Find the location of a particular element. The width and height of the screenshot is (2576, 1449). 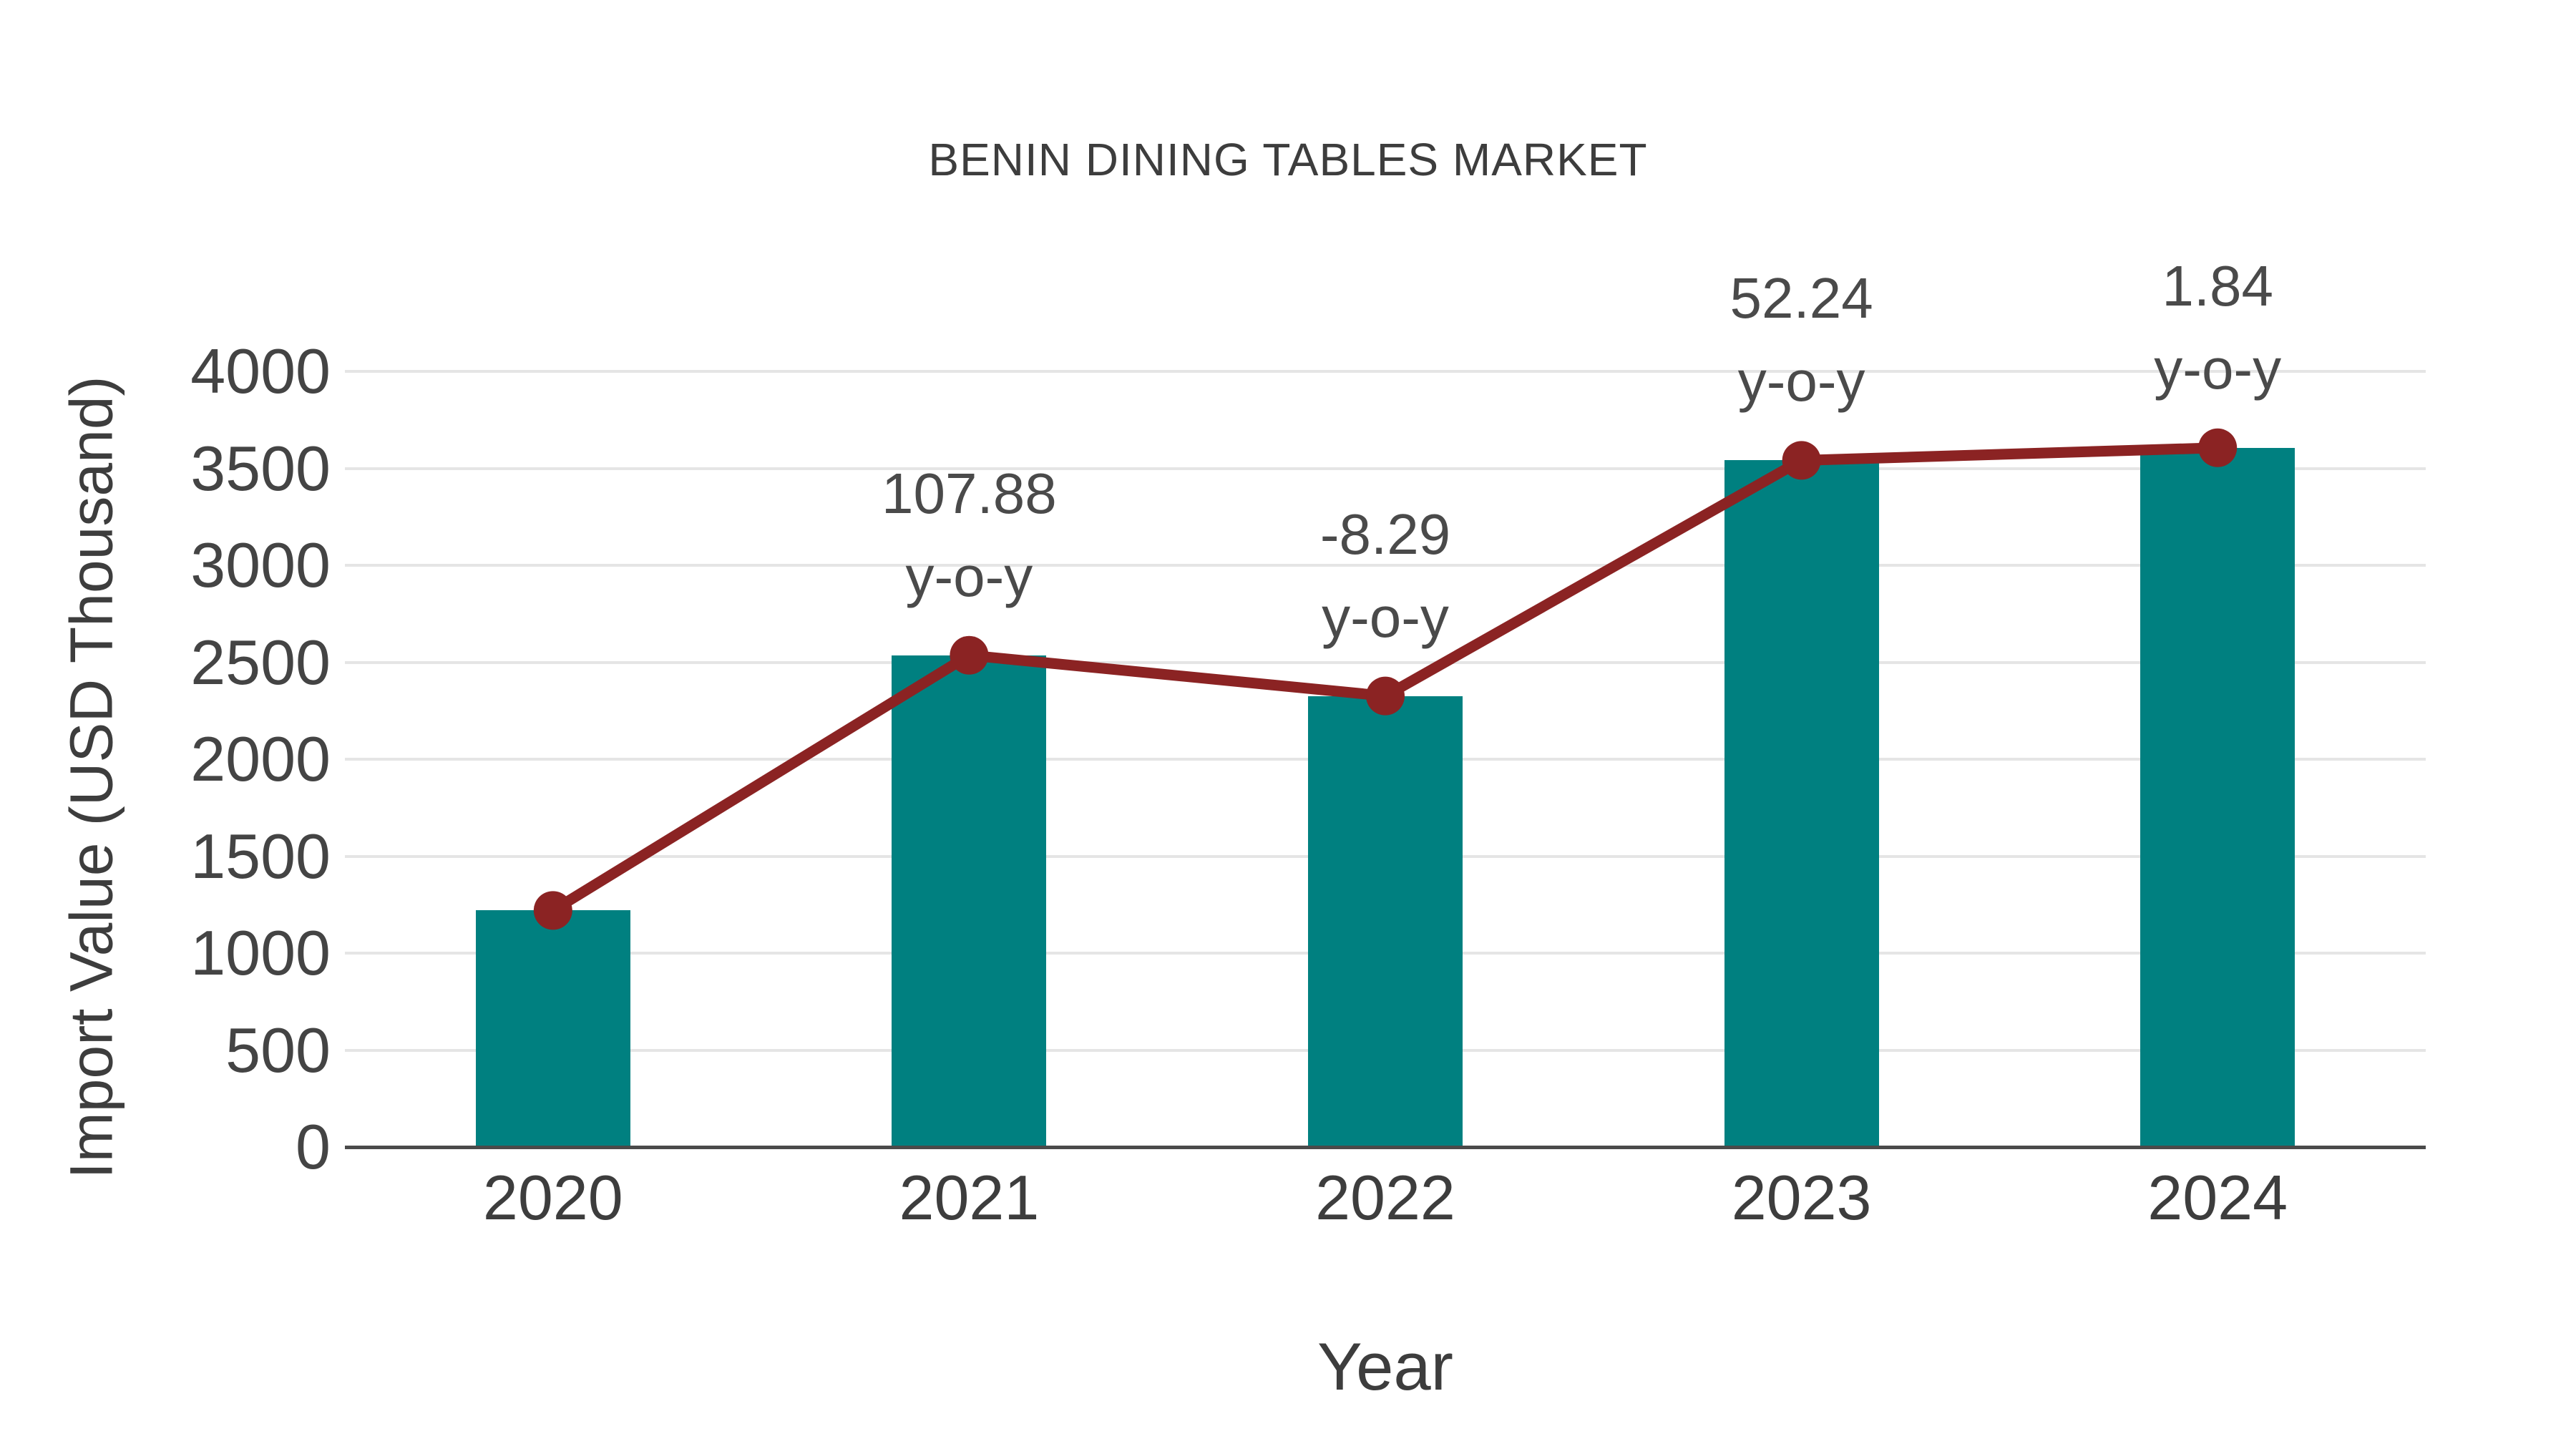

x-tick-label: 2024 is located at coordinates (2217, 1197).